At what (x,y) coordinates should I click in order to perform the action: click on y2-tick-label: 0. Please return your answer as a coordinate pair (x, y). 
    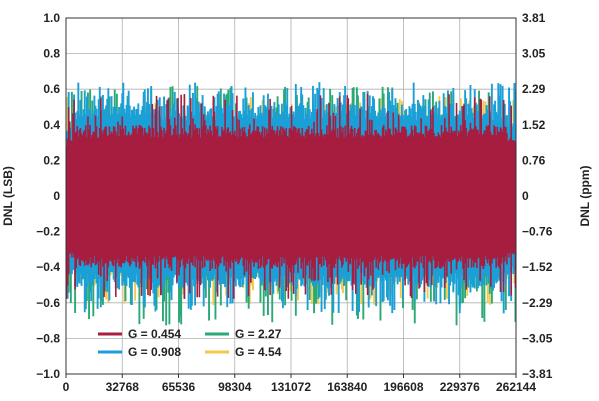
    Looking at the image, I should click on (525, 196).